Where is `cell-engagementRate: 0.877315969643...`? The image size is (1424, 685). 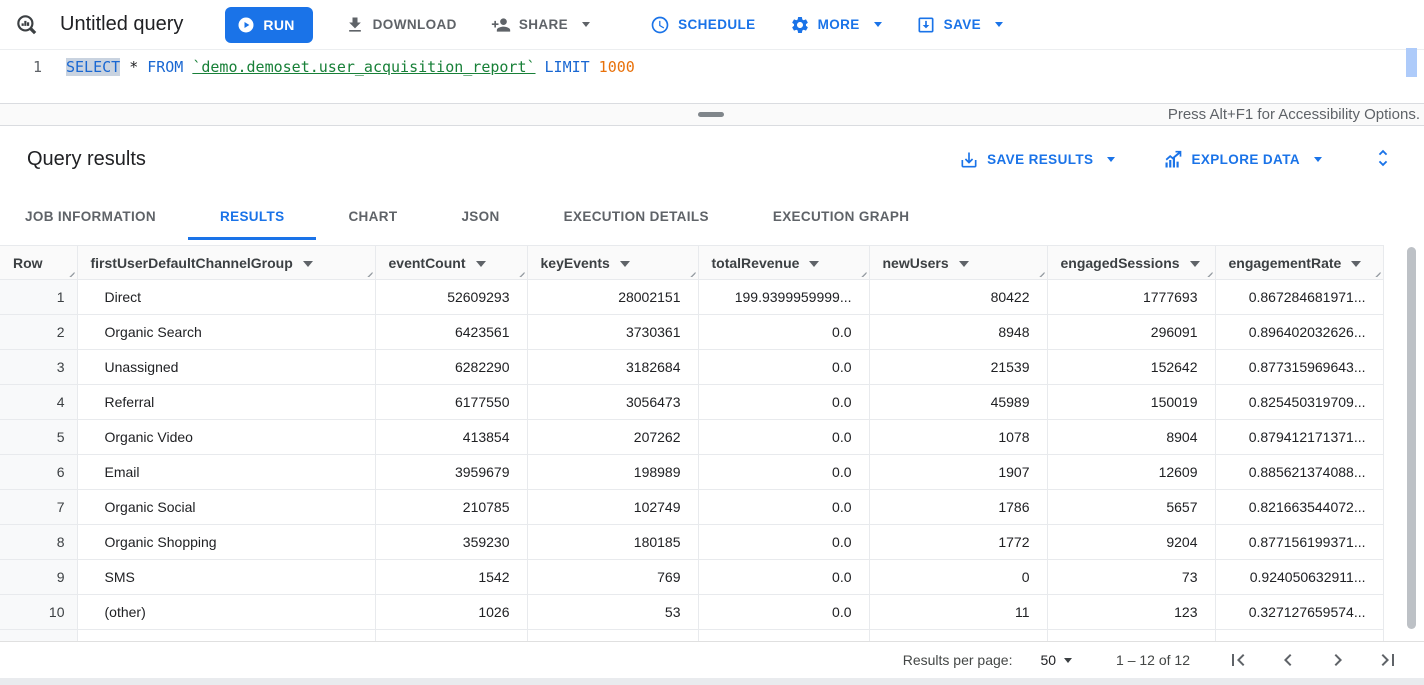 cell-engagementRate: 0.877315969643... is located at coordinates (1299, 367).